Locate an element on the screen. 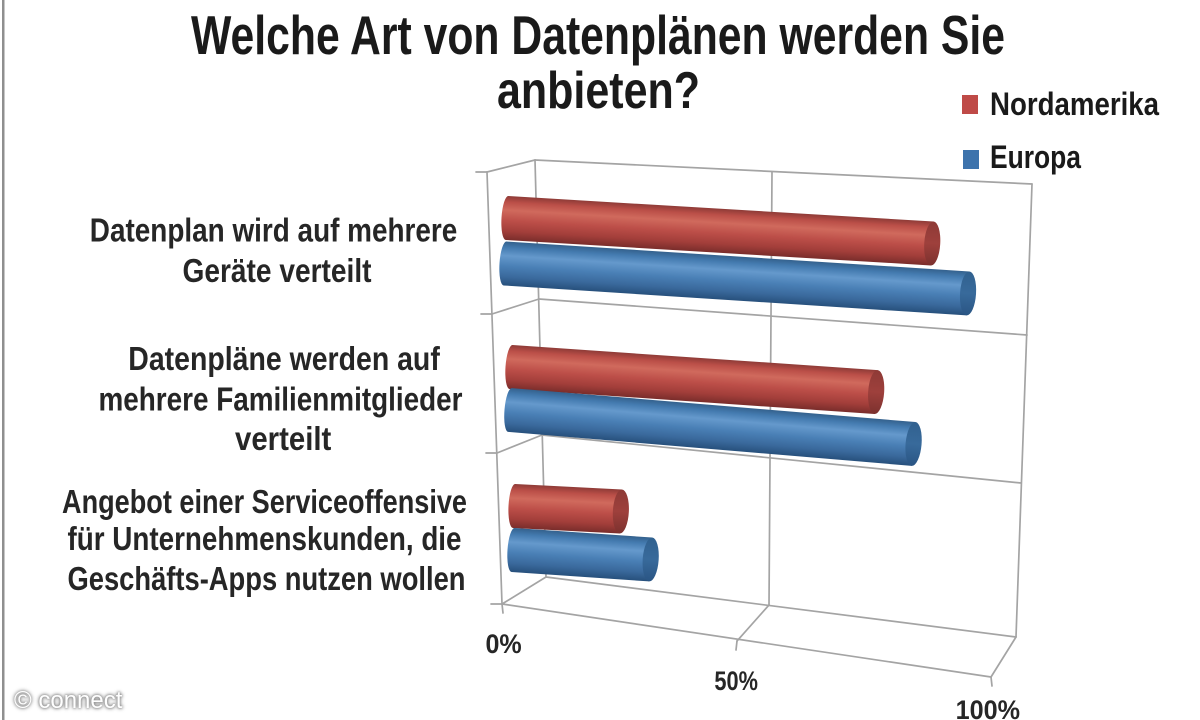  svg-text: Nordamerika is located at coordinates (1074, 104).